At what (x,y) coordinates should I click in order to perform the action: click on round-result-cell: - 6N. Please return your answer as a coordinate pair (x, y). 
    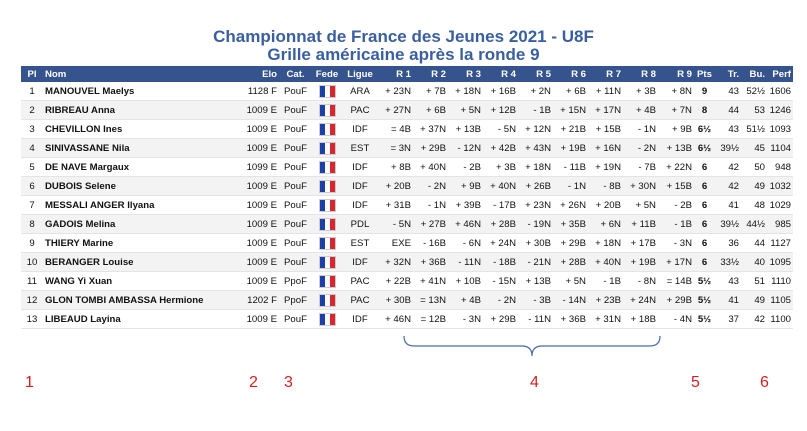
    Looking at the image, I should click on (471, 243).